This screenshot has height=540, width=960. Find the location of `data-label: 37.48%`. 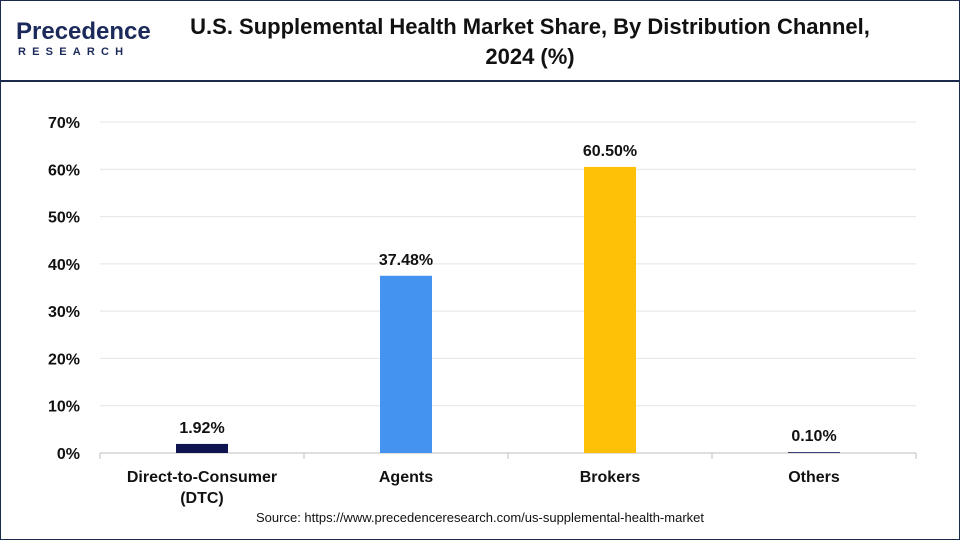

data-label: 37.48% is located at coordinates (406, 260).